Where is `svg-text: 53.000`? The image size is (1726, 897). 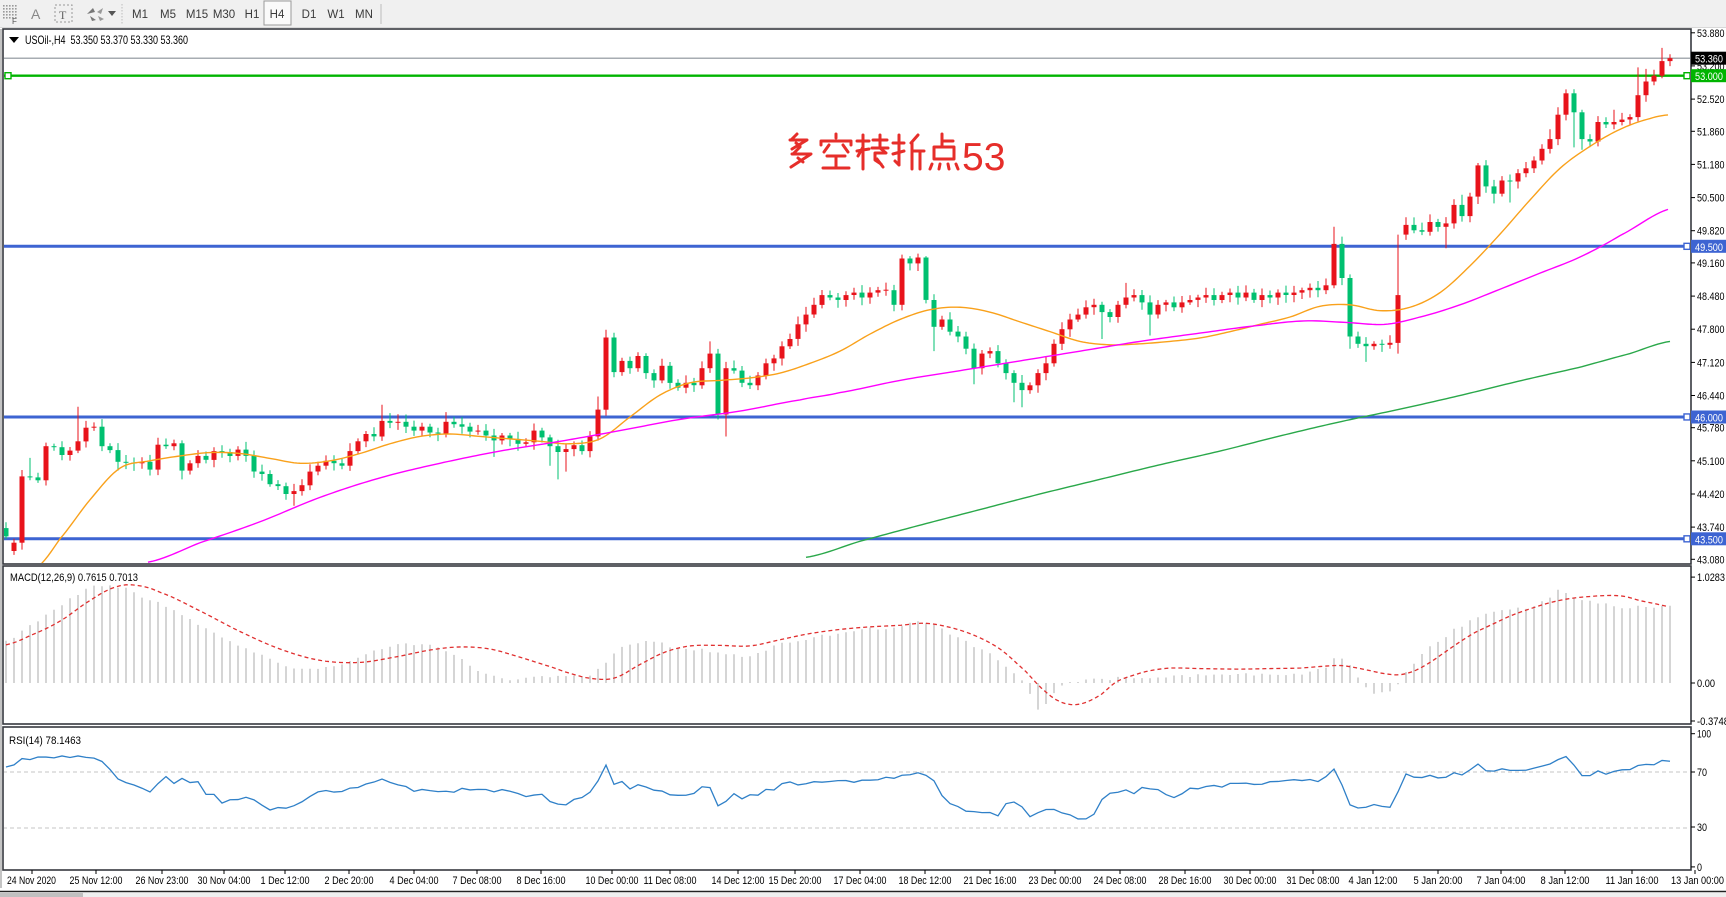 svg-text: 53.000 is located at coordinates (1709, 77).